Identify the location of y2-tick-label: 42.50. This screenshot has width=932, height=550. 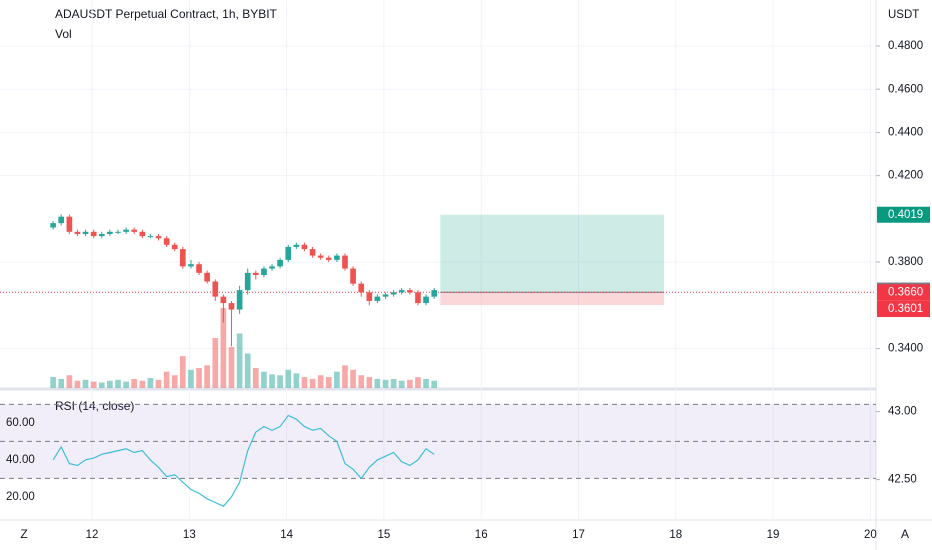
(902, 480).